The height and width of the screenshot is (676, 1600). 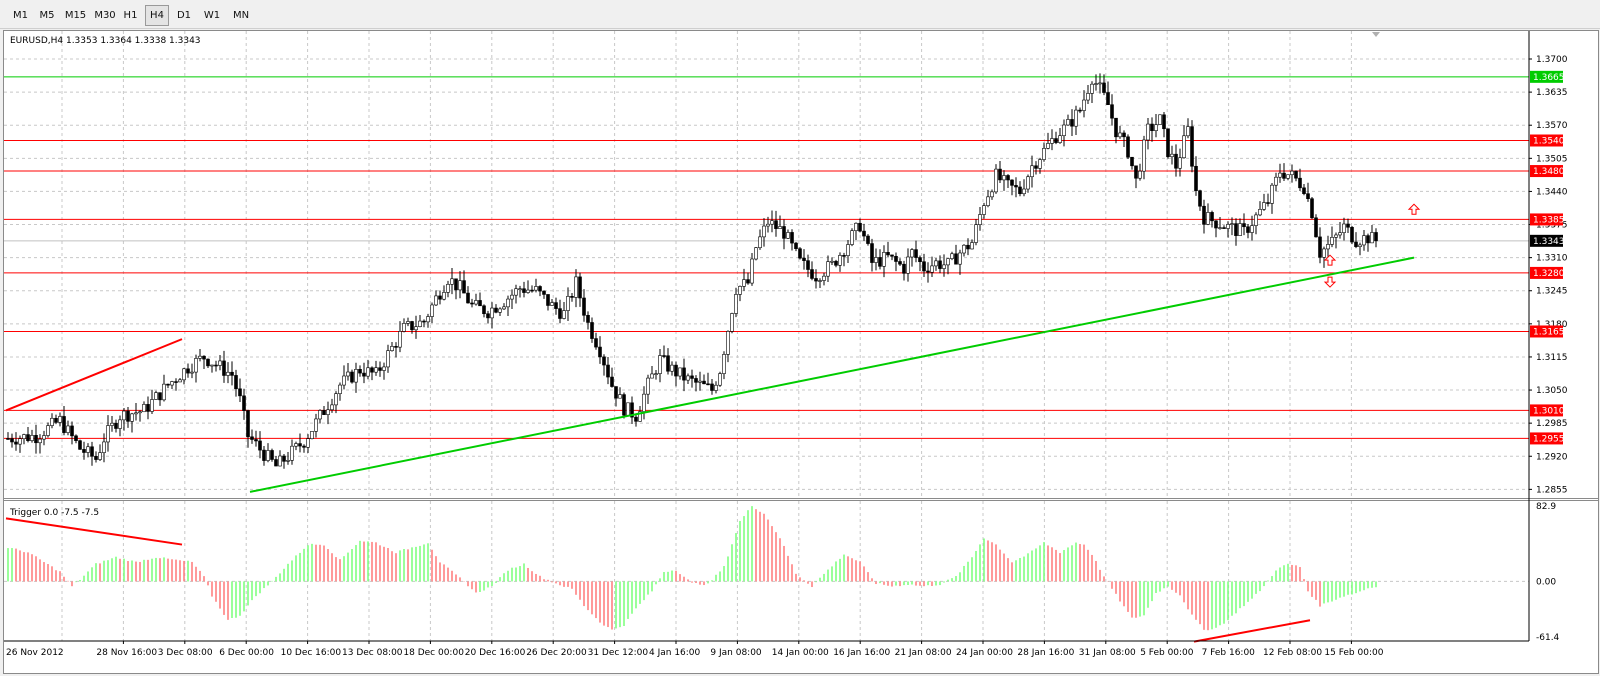 What do you see at coordinates (1330, 282) in the screenshot?
I see `arrow-down-icon` at bounding box center [1330, 282].